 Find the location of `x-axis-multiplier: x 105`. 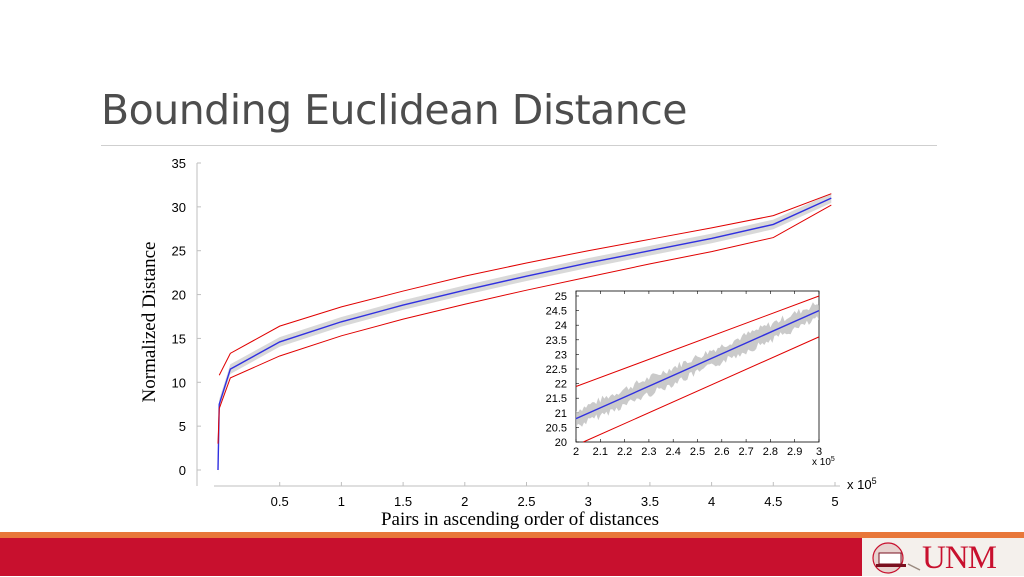

x-axis-multiplier: x 105 is located at coordinates (862, 484).